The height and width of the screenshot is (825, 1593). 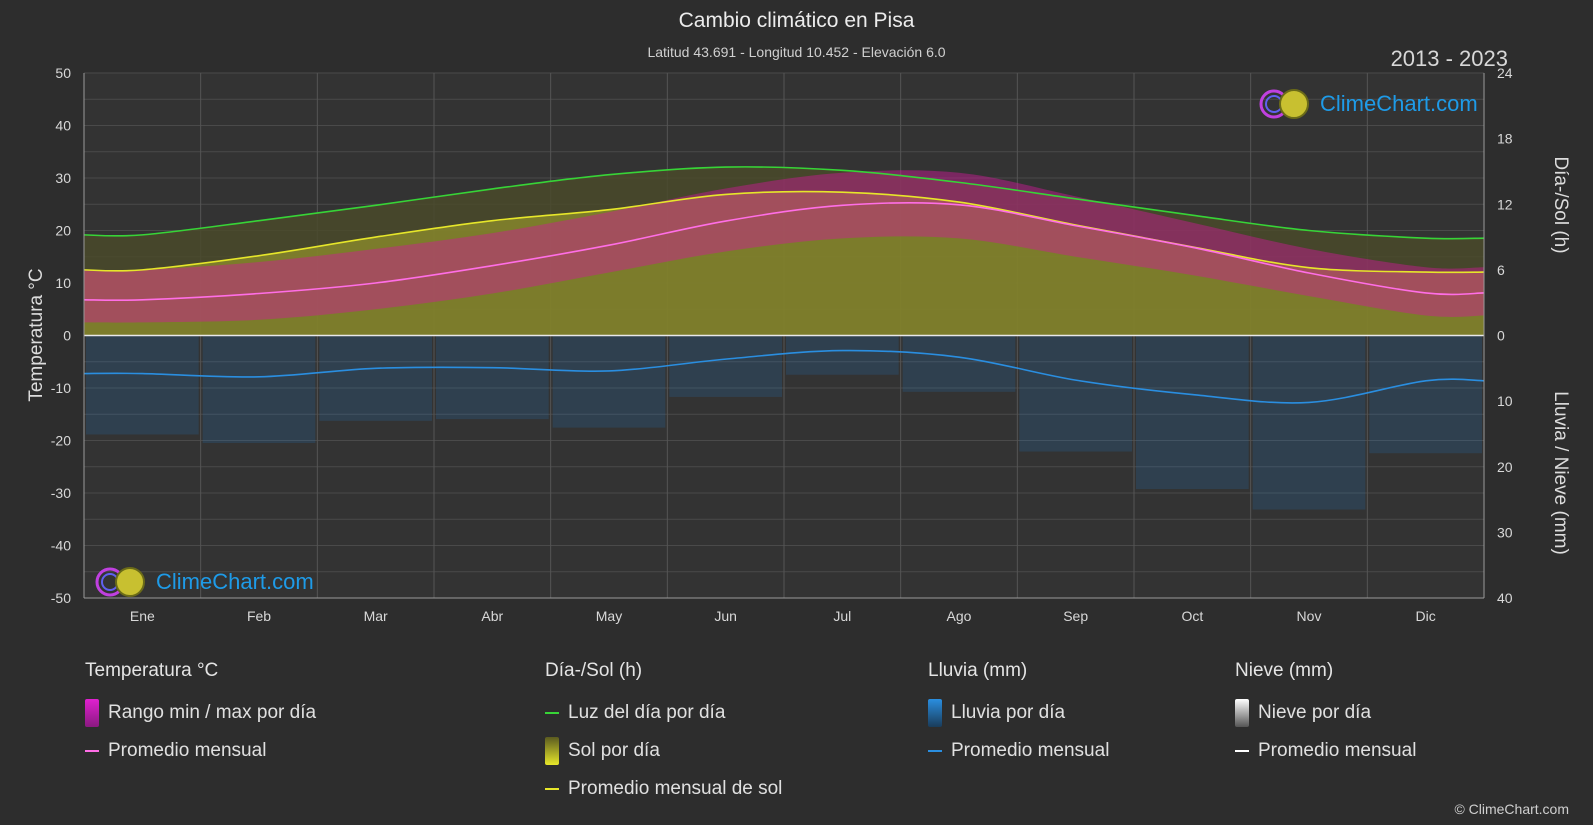 What do you see at coordinates (61, 598) in the screenshot?
I see `left-tick-label: -50` at bounding box center [61, 598].